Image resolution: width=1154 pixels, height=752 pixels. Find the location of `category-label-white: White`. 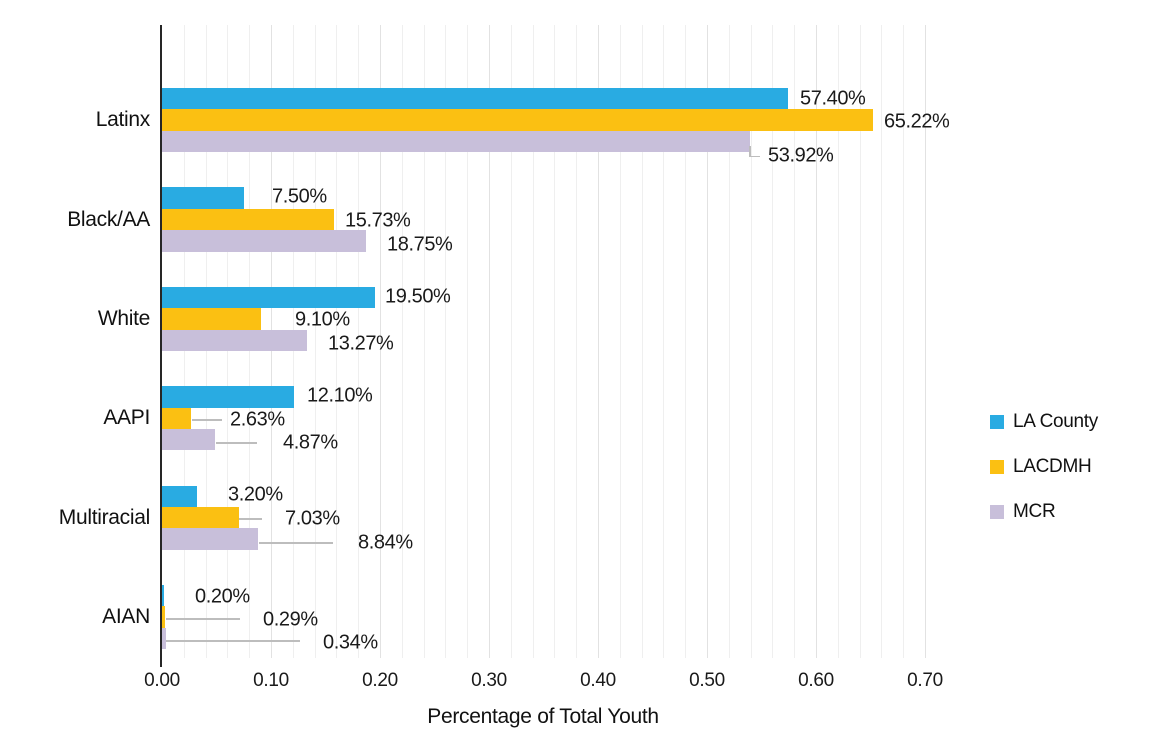

category-label-white: White is located at coordinates (123, 318).